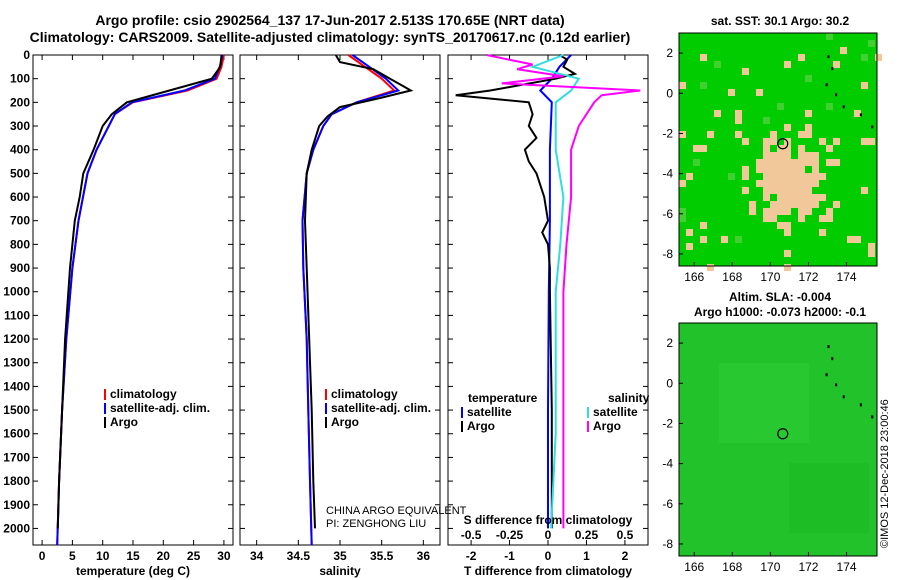 This screenshot has width=900, height=580. I want to click on sla-map-shade, so click(829, 498).